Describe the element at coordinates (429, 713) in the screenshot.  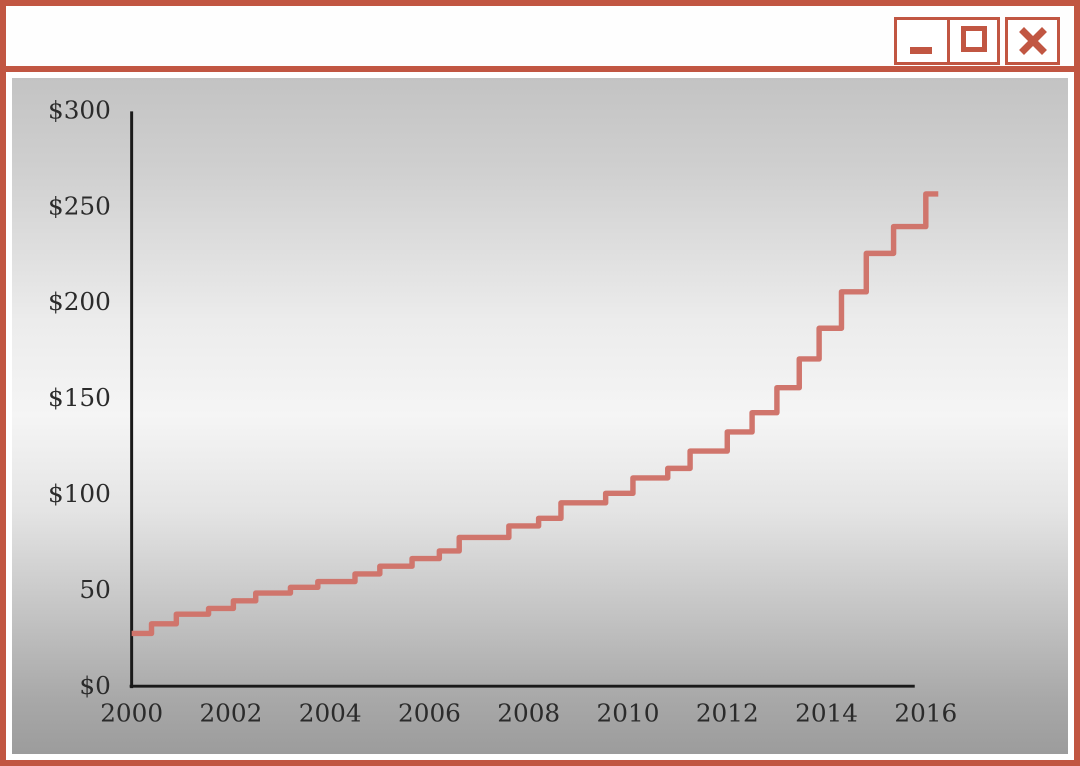
I see `x-tick-label: 2006` at that location.